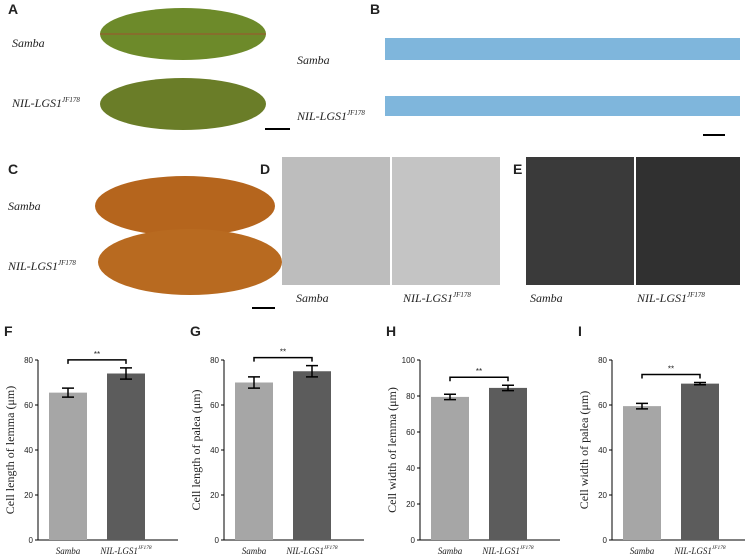 This screenshot has height=559, width=745. I want to click on panel-letter: F, so click(8, 331).